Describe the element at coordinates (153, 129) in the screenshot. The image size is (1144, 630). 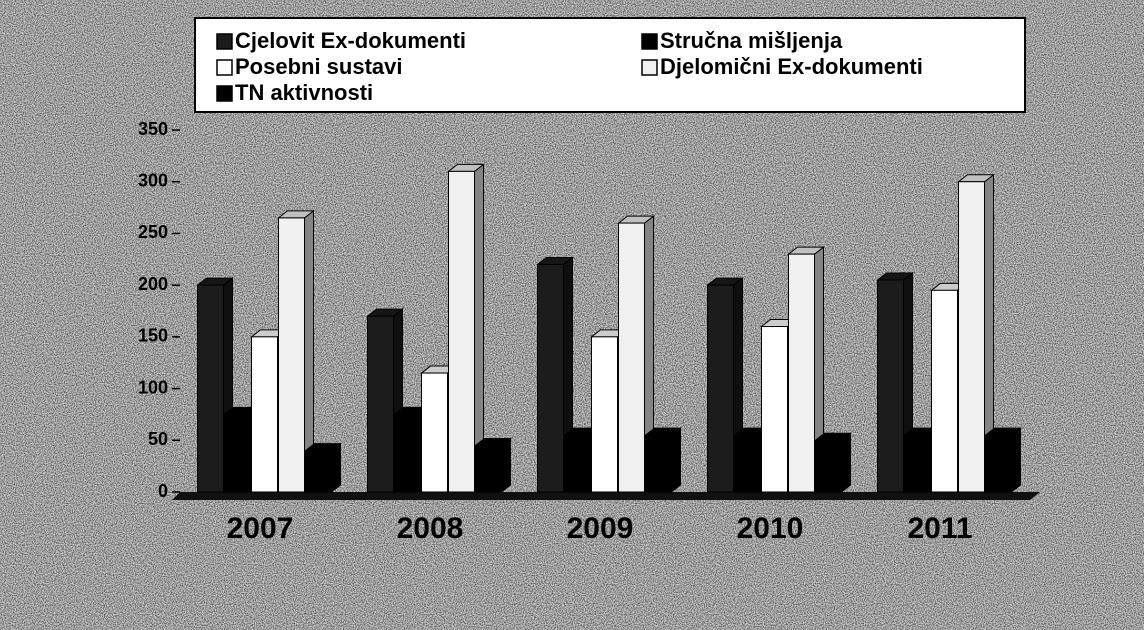
I see `y-tick-label: 350` at that location.